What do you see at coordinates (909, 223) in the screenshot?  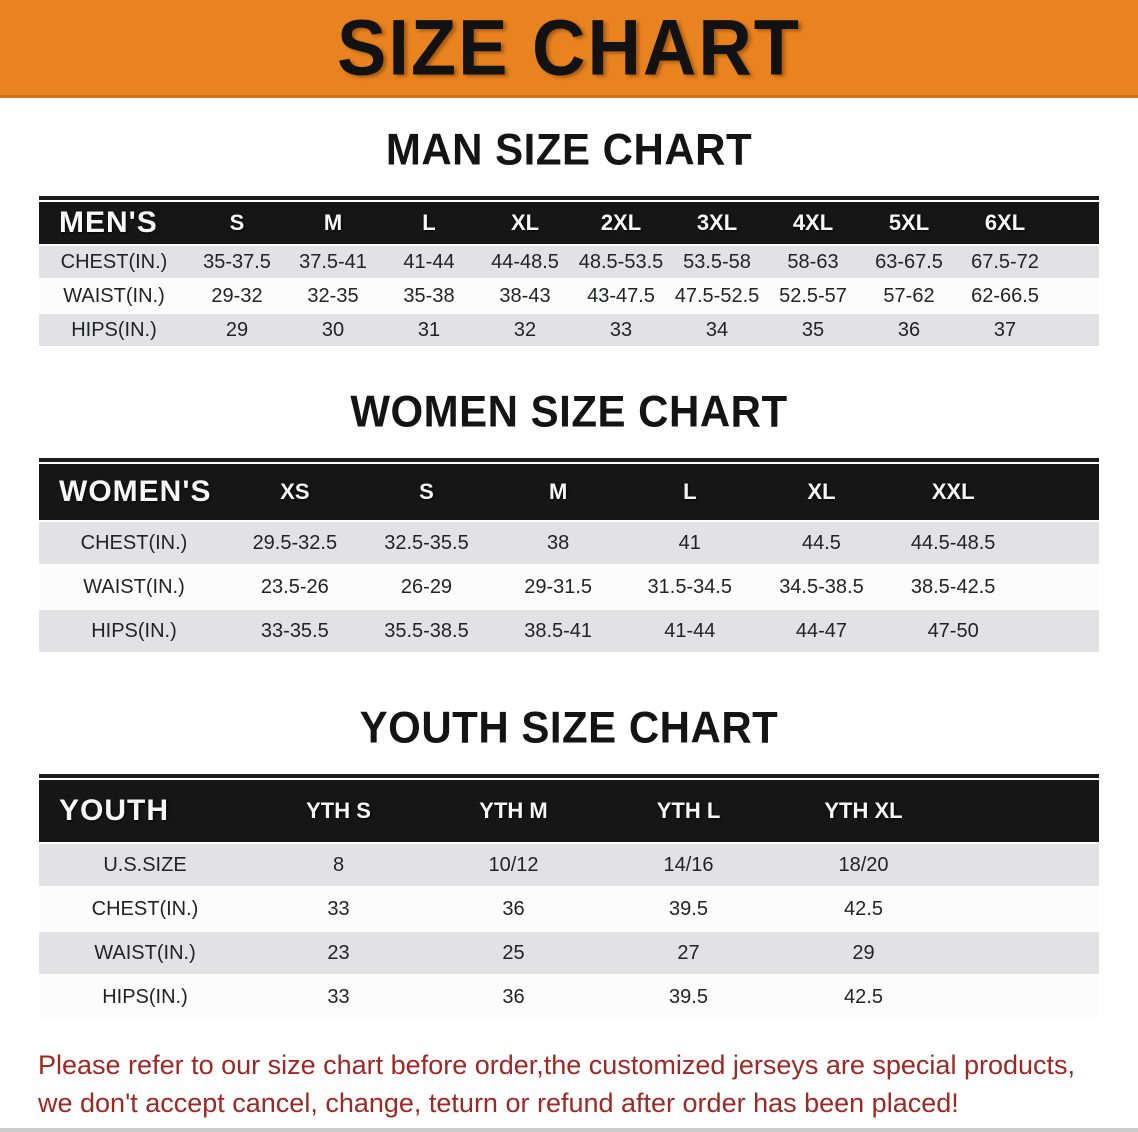 I see `size-column-header: 5XL` at bounding box center [909, 223].